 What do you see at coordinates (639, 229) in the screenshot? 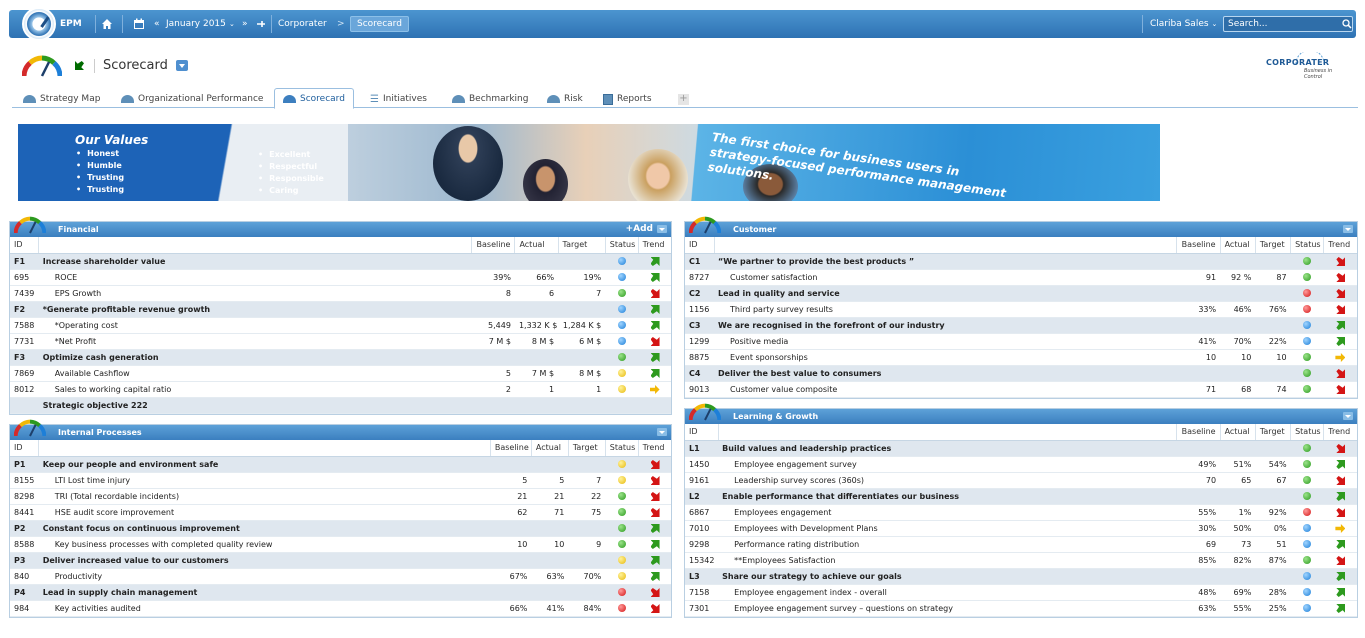
I see `add-button: +Add` at bounding box center [639, 229].